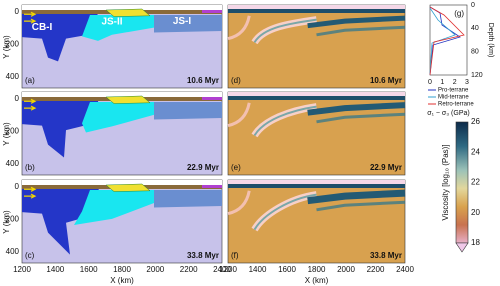  What do you see at coordinates (462, 247) in the screenshot?
I see `colorbar-extend` at bounding box center [462, 247].